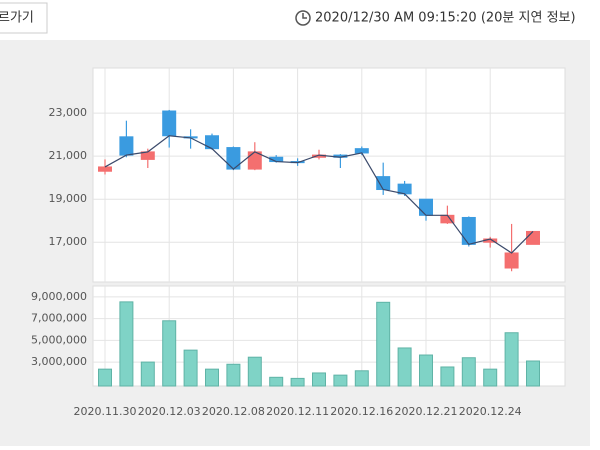 The height and width of the screenshot is (450, 600). What do you see at coordinates (426, 411) in the screenshot?
I see `x-tick-label: 2020.12.21` at bounding box center [426, 411].